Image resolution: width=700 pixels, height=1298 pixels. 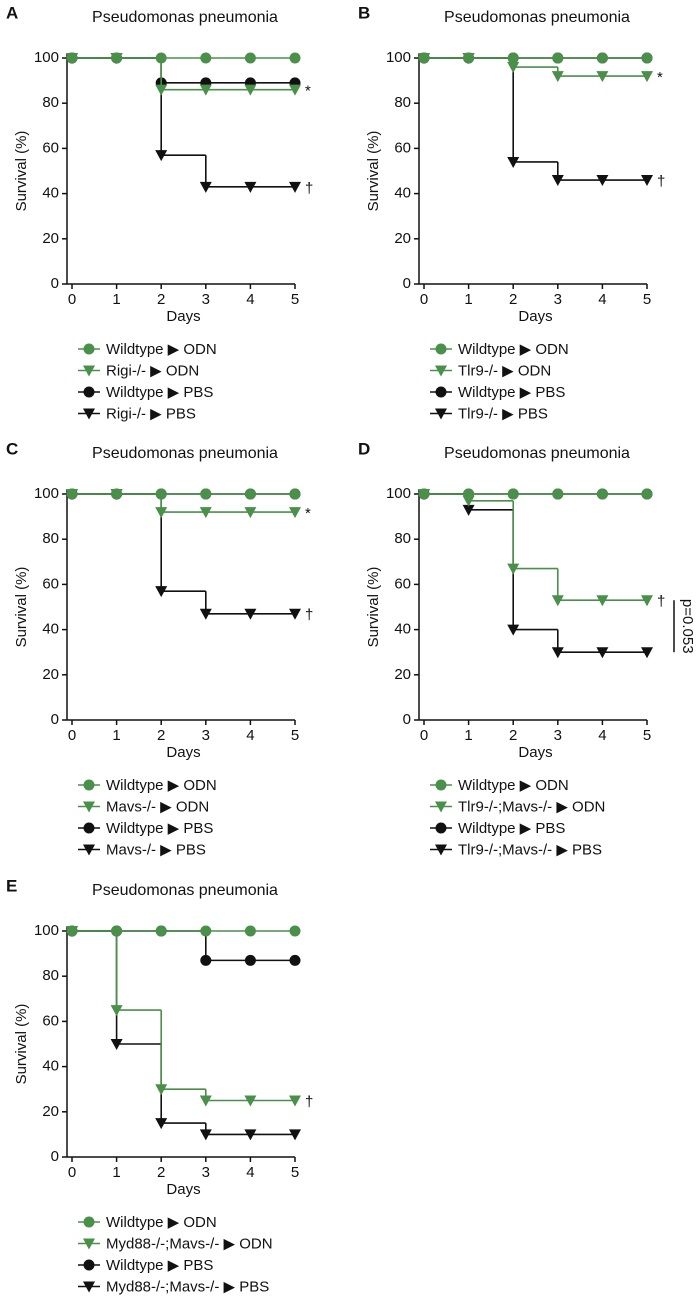 What do you see at coordinates (12, 448) in the screenshot?
I see `panel-letter: C` at bounding box center [12, 448].